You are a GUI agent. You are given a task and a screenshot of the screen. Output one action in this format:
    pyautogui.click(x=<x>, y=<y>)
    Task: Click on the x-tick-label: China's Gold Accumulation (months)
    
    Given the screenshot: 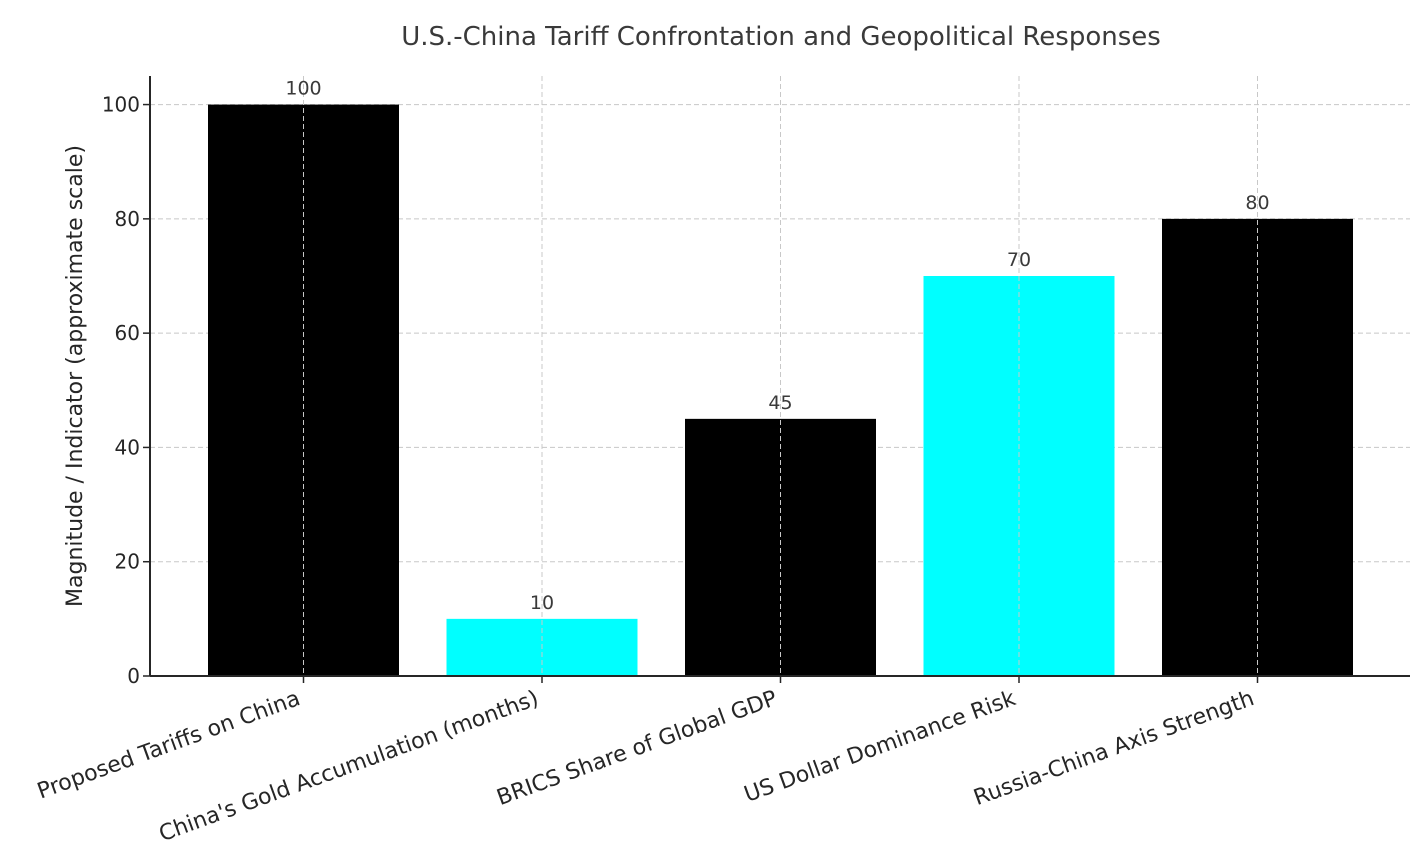 What is the action you would take?
    pyautogui.click(x=349, y=766)
    